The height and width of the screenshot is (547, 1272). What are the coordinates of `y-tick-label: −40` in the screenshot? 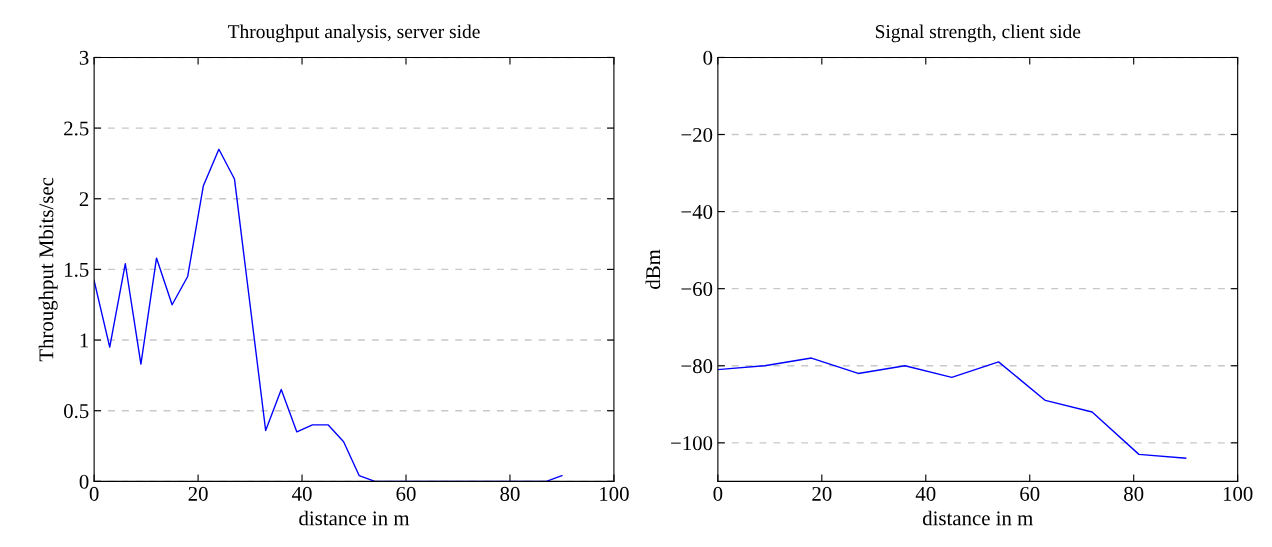 It's located at (697, 212).